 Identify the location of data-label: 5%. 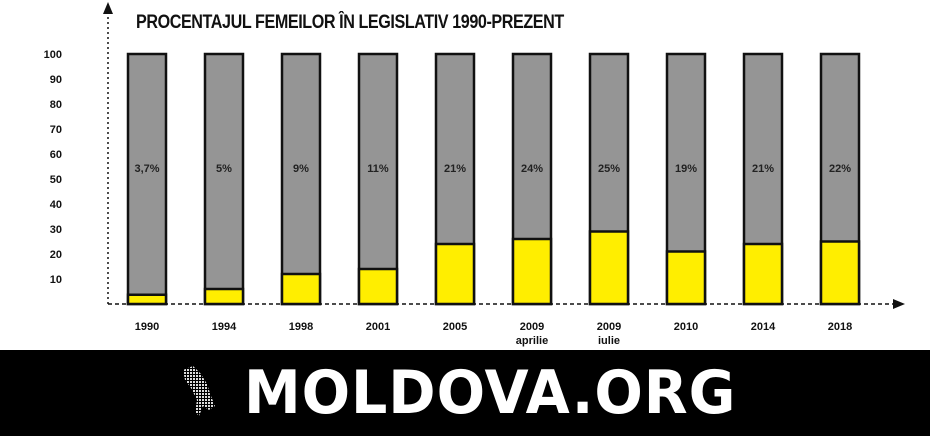
(224, 169).